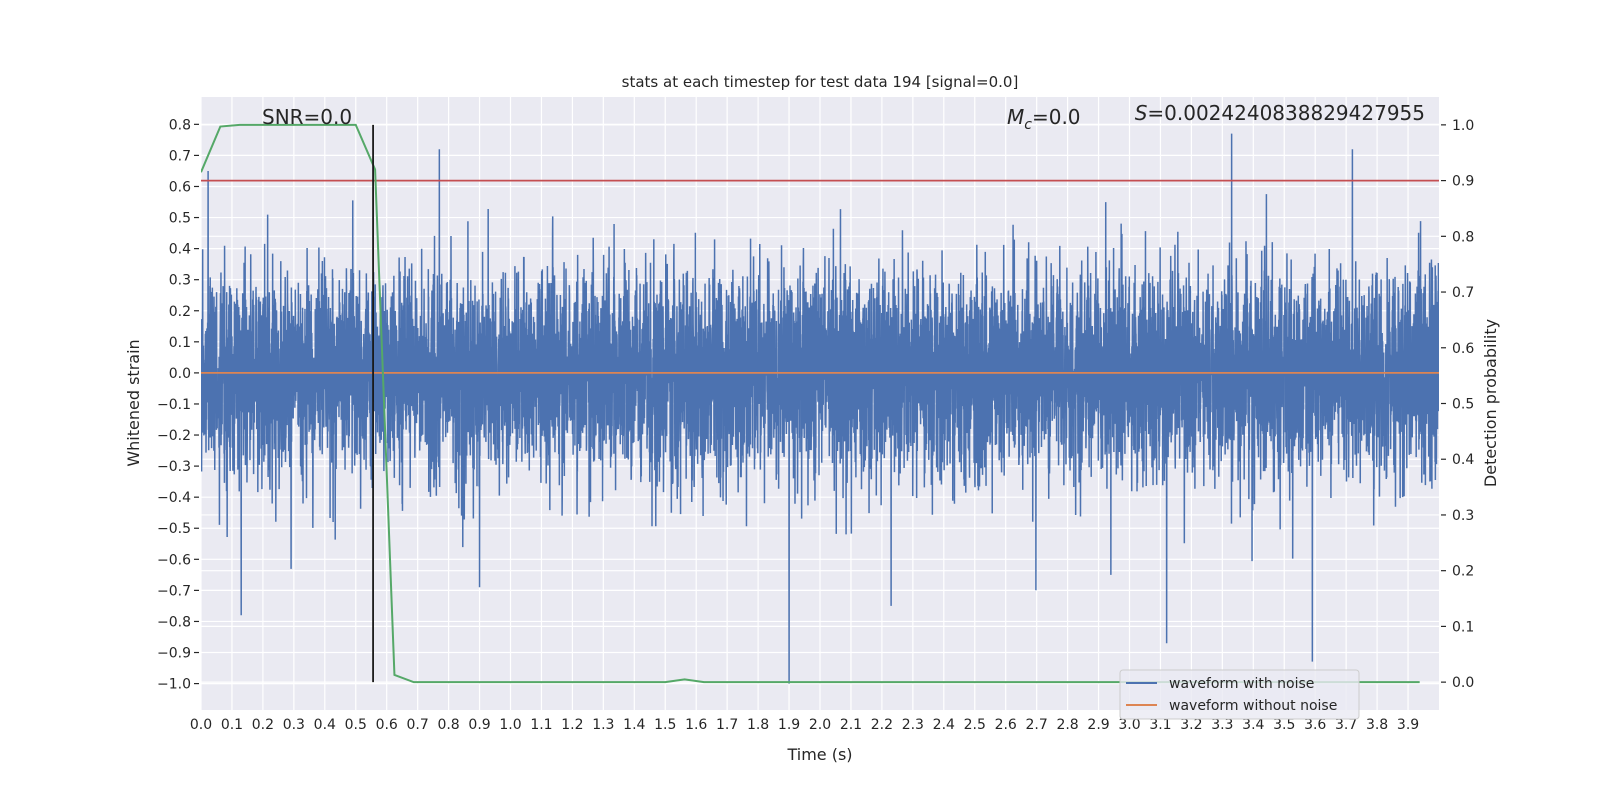 Image resolution: width=1600 pixels, height=800 pixels. I want to click on x-tick-label: 3.3, so click(1222, 725).